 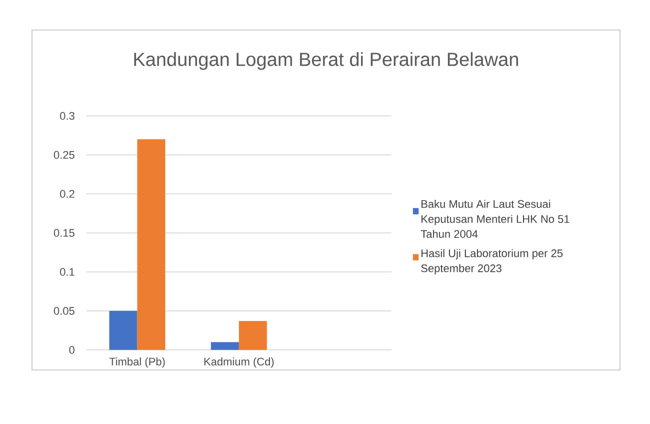 I want to click on chart-title: Kandungan Logam Berat di Perairan Belawan, so click(x=326, y=61).